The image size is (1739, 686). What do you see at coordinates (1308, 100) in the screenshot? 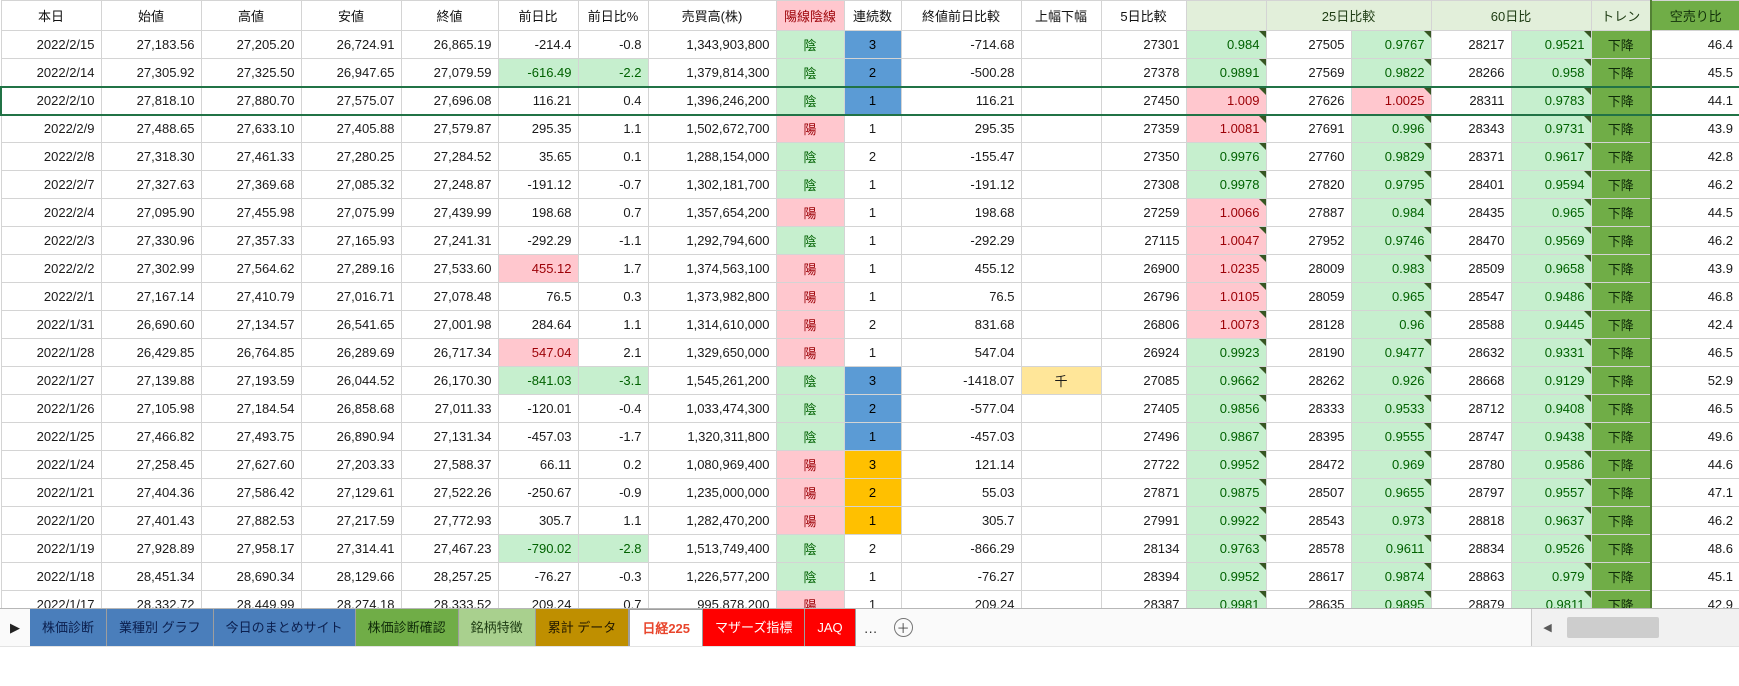
I see `cell-d25: 27626` at bounding box center [1308, 100].